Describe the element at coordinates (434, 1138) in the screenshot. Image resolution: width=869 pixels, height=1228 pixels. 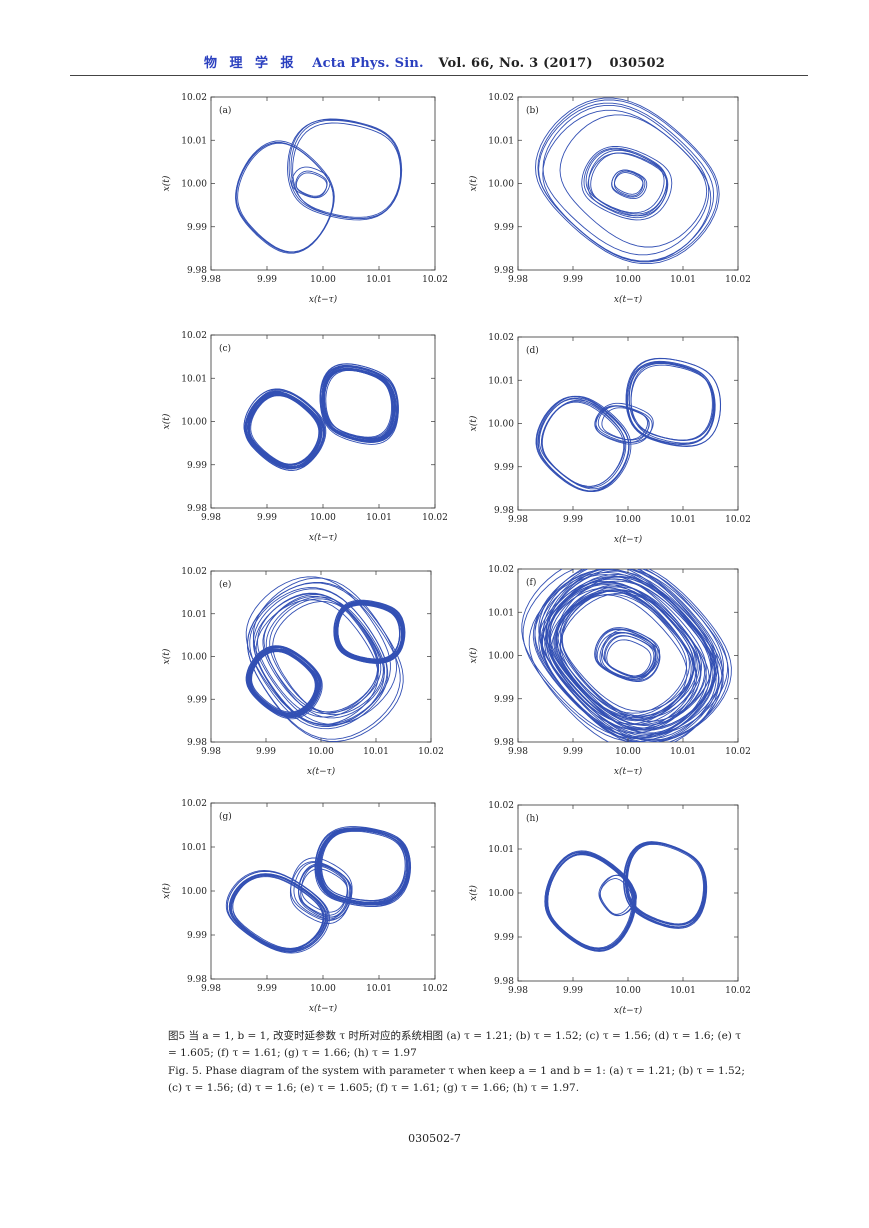
I see `page-number: 030502-7` at that location.